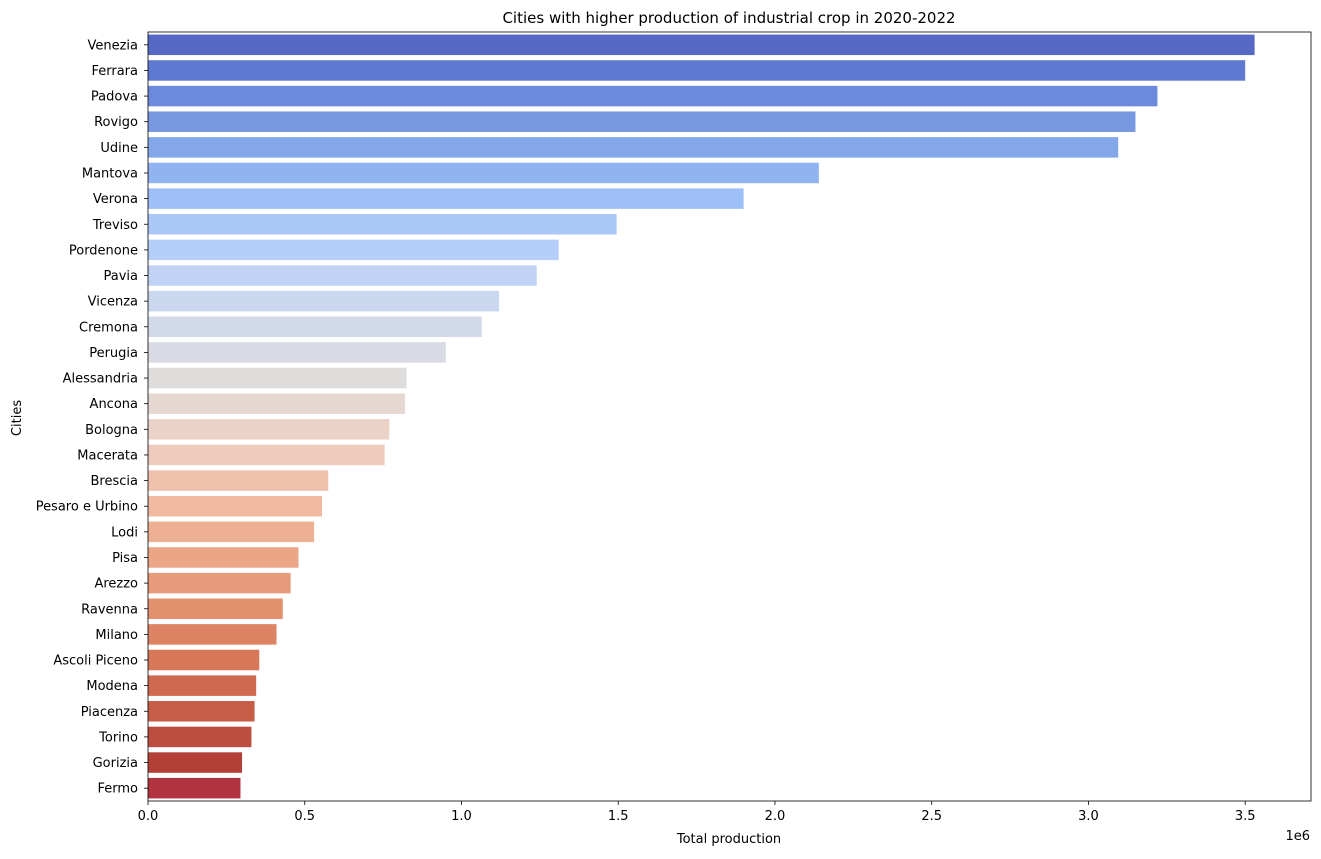 Image resolution: width=1321 pixels, height=859 pixels. What do you see at coordinates (304, 816) in the screenshot?
I see `x-tick-label: 0.5` at bounding box center [304, 816].